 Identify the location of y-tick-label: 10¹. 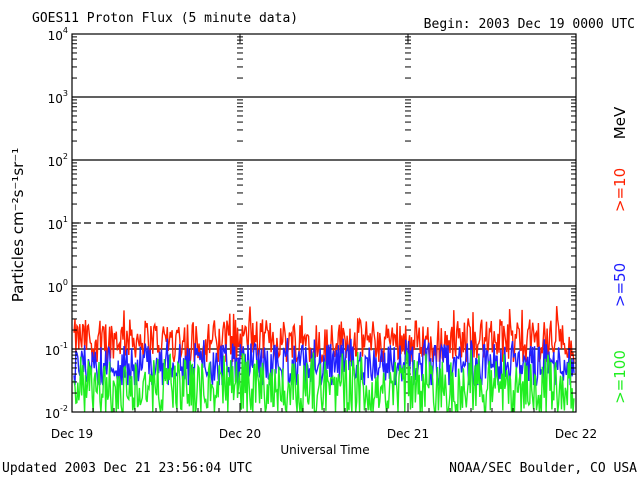
(58, 223).